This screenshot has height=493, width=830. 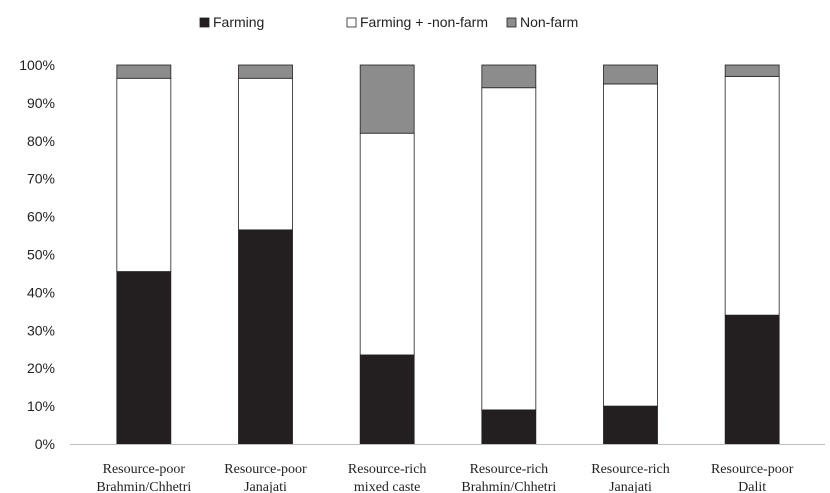 I want to click on x-category-label: Resource-rich Brahmin/Chhetri, so click(x=508, y=477).